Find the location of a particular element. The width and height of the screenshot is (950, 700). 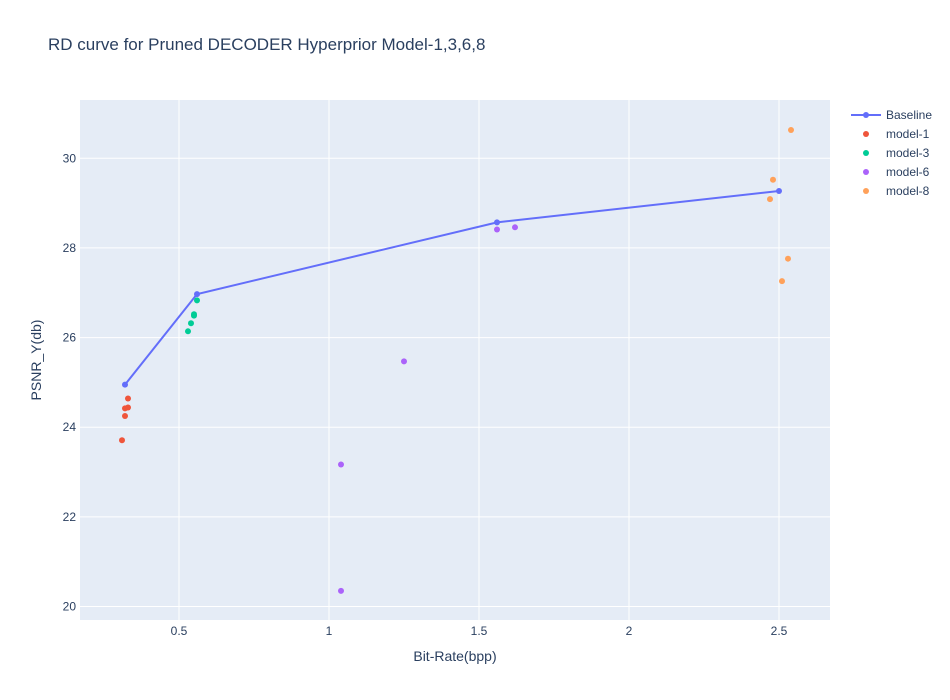

legend-item: model-8 is located at coordinates (896, 191).